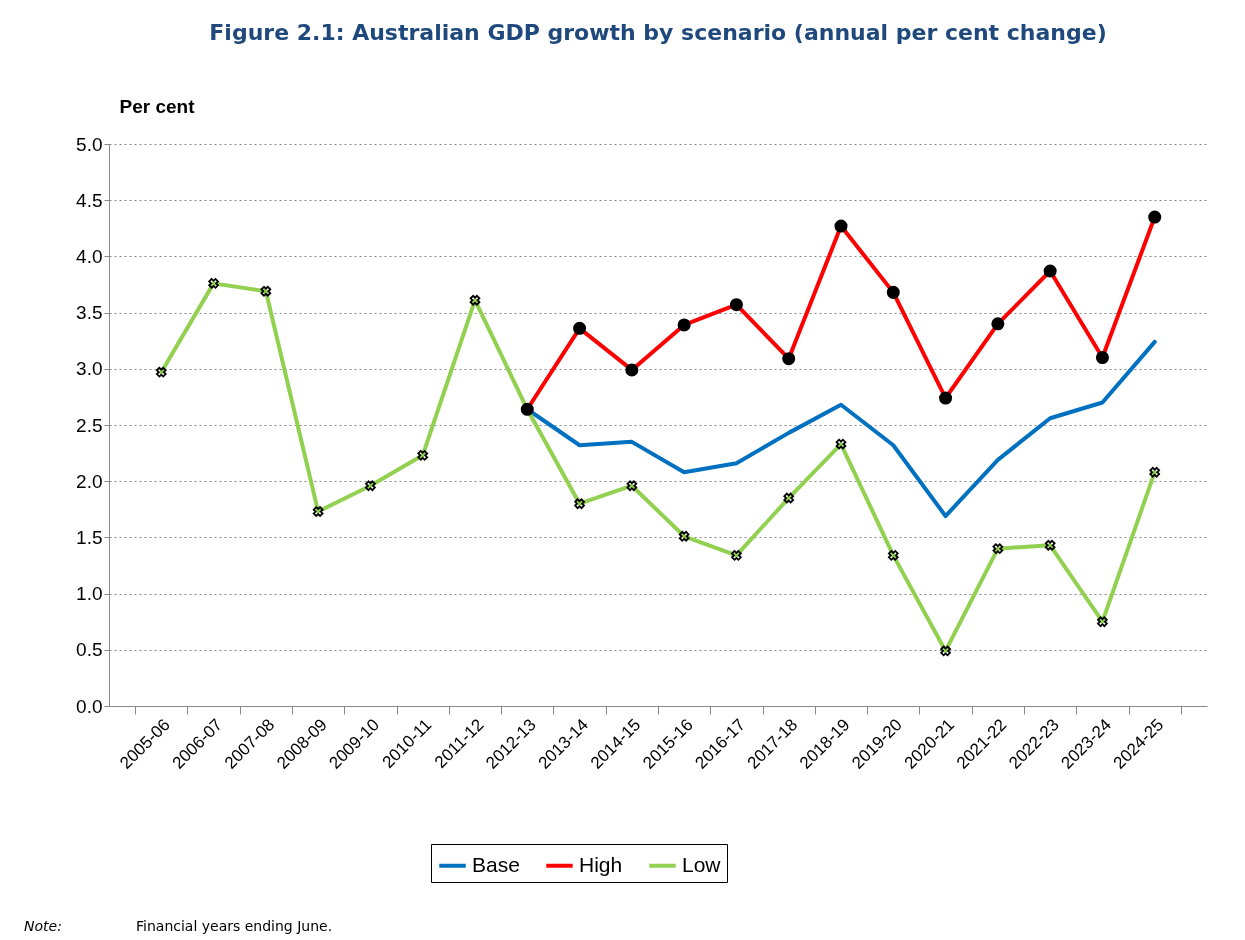 The width and height of the screenshot is (1245, 940). Describe the element at coordinates (89, 369) in the screenshot. I see `y-tick-label: 3.0` at that location.